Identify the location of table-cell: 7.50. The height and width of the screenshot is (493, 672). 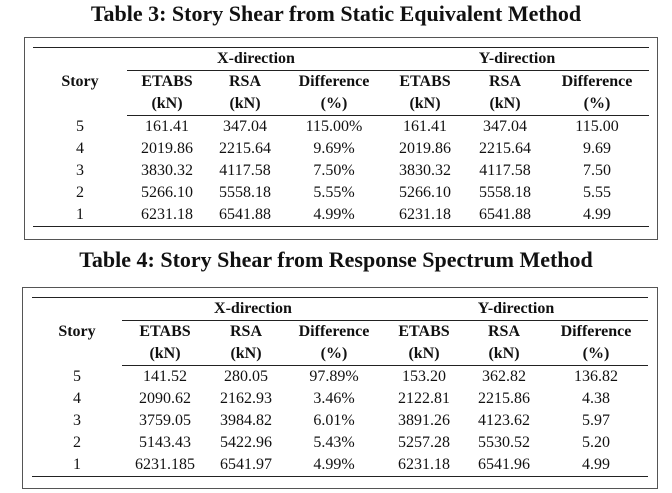
(597, 170).